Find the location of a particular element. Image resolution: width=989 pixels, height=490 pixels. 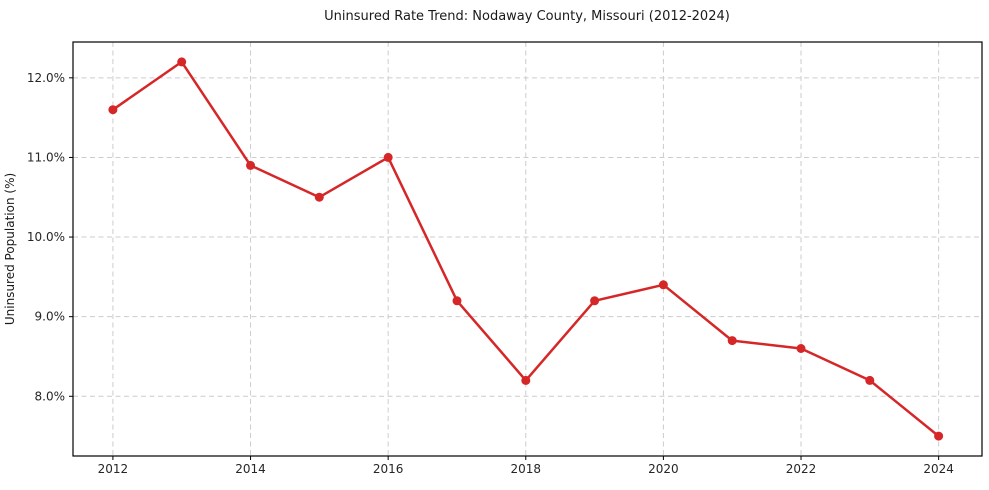

y-tick-label: 10.0% is located at coordinates (46, 237).